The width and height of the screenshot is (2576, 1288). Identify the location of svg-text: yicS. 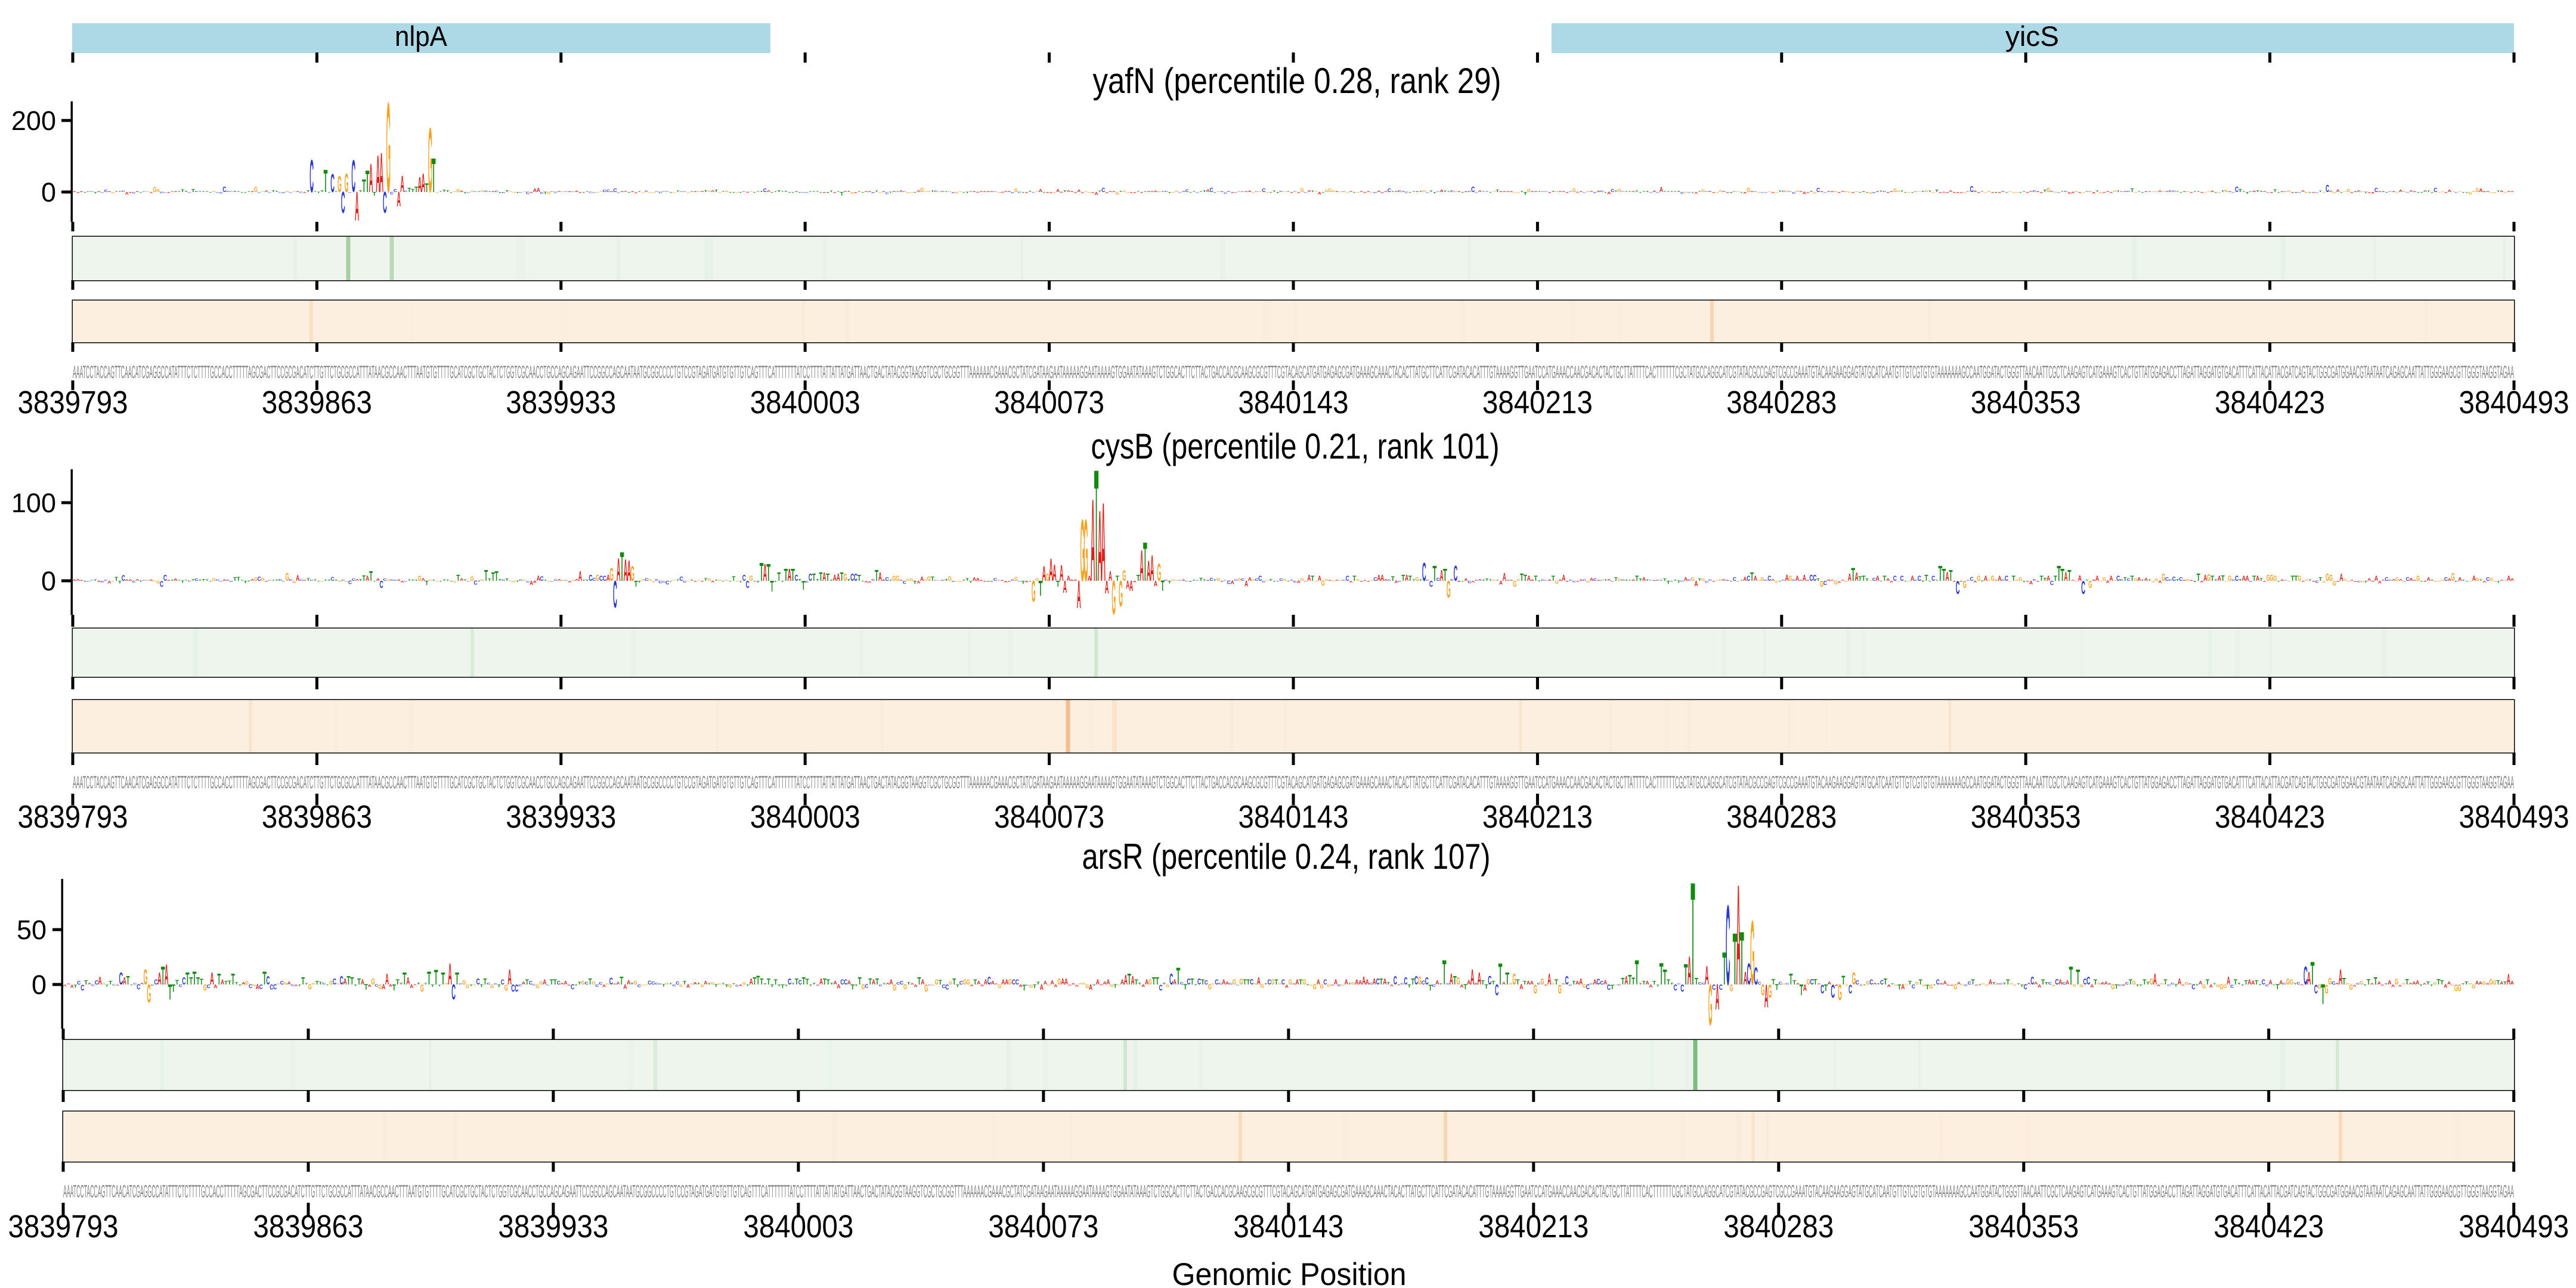
(2032, 36).